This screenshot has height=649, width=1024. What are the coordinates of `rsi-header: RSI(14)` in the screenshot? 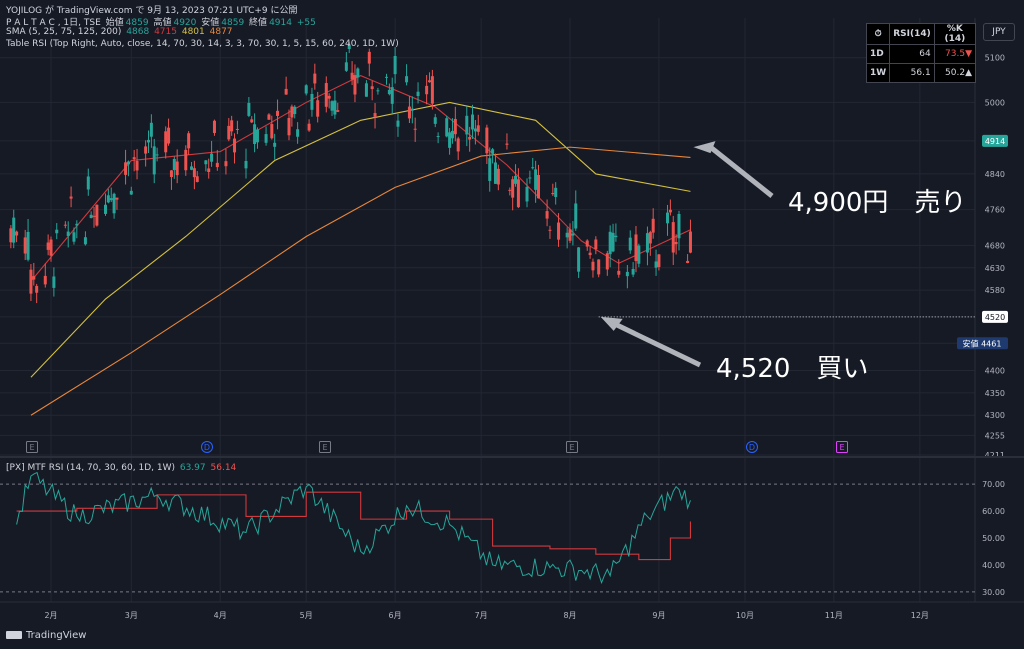 It's located at (912, 34).